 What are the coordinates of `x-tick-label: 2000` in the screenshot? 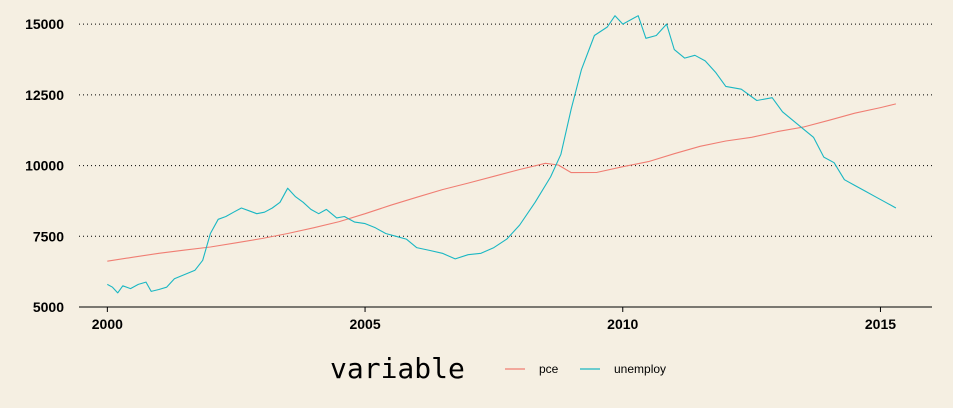 It's located at (107, 324).